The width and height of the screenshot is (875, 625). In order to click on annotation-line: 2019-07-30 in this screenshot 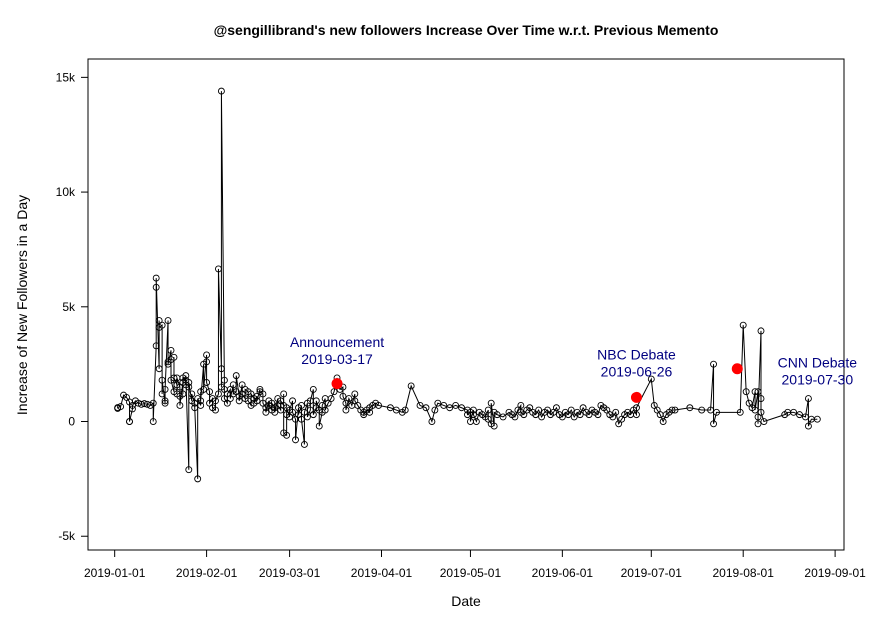, I will do `click(818, 380)`.